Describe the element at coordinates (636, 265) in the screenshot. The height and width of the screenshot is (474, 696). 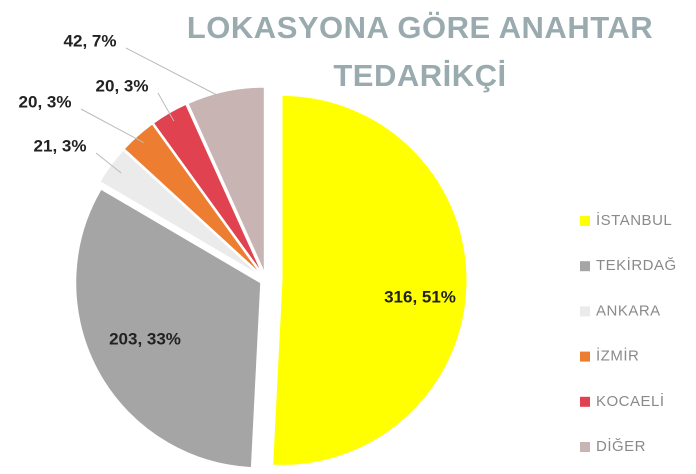
I see `legend-label: TEKİRDAĞ` at that location.